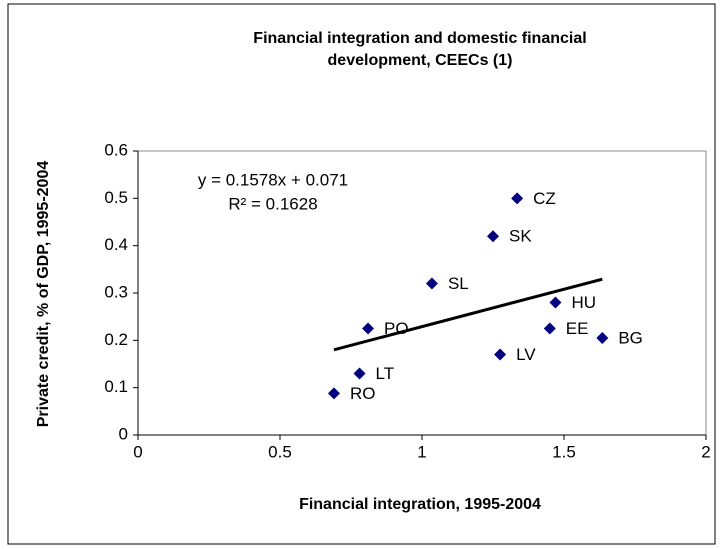 The width and height of the screenshot is (721, 549). I want to click on trendline, so click(468, 314).